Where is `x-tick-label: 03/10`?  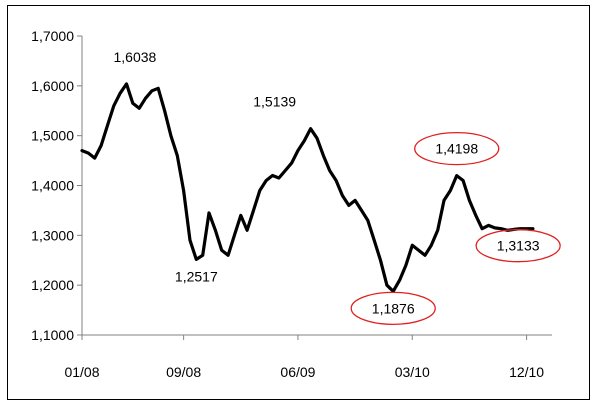
x-tick-label: 03/10 is located at coordinates (412, 372).